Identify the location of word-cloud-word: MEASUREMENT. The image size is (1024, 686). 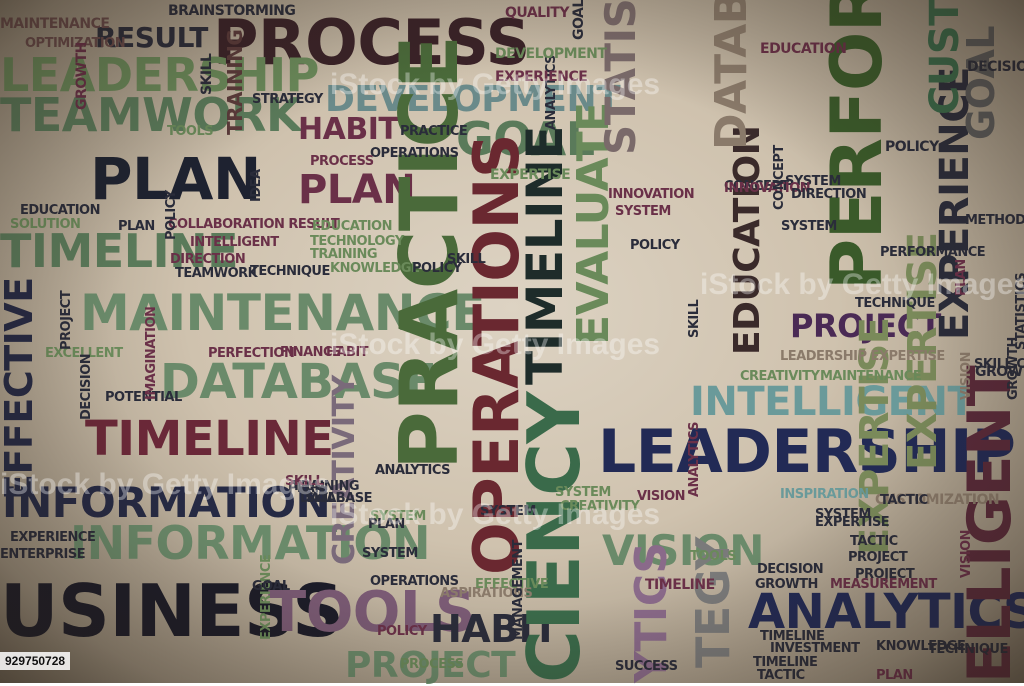
(883, 584).